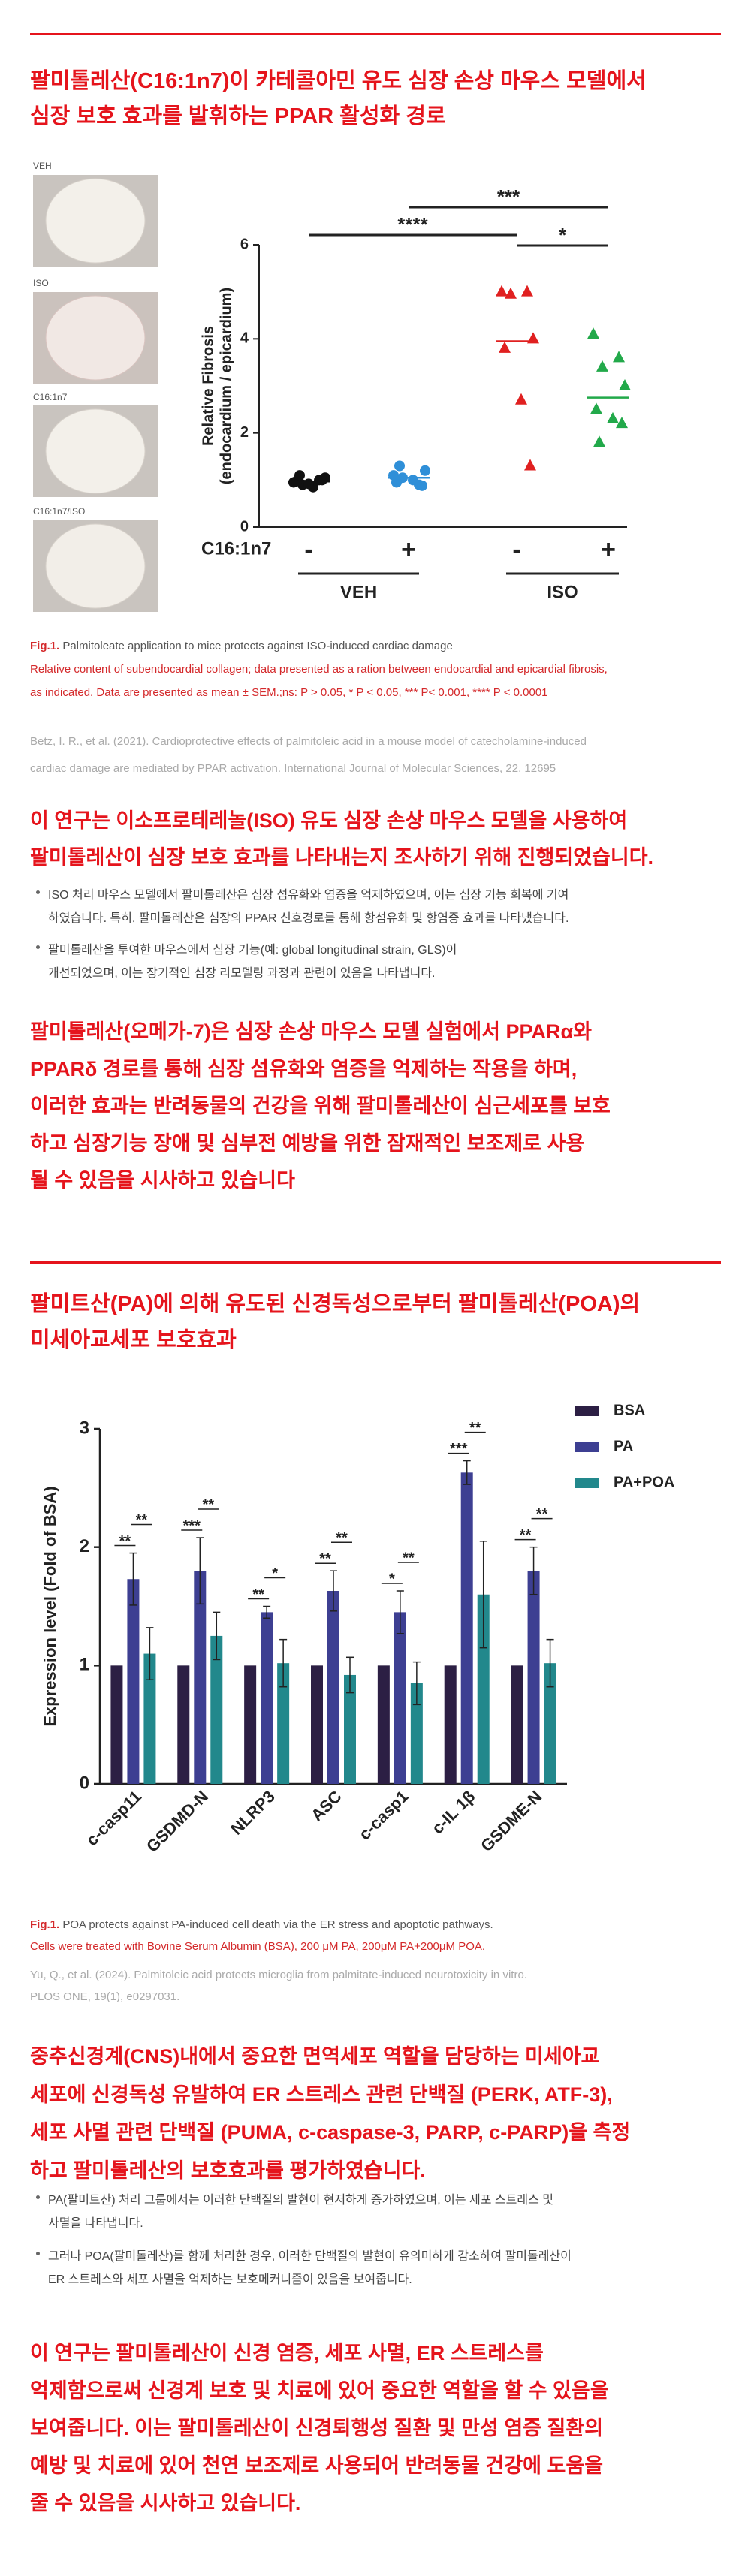 The width and height of the screenshot is (751, 2576). I want to click on significance-label: ***, so click(459, 1449).